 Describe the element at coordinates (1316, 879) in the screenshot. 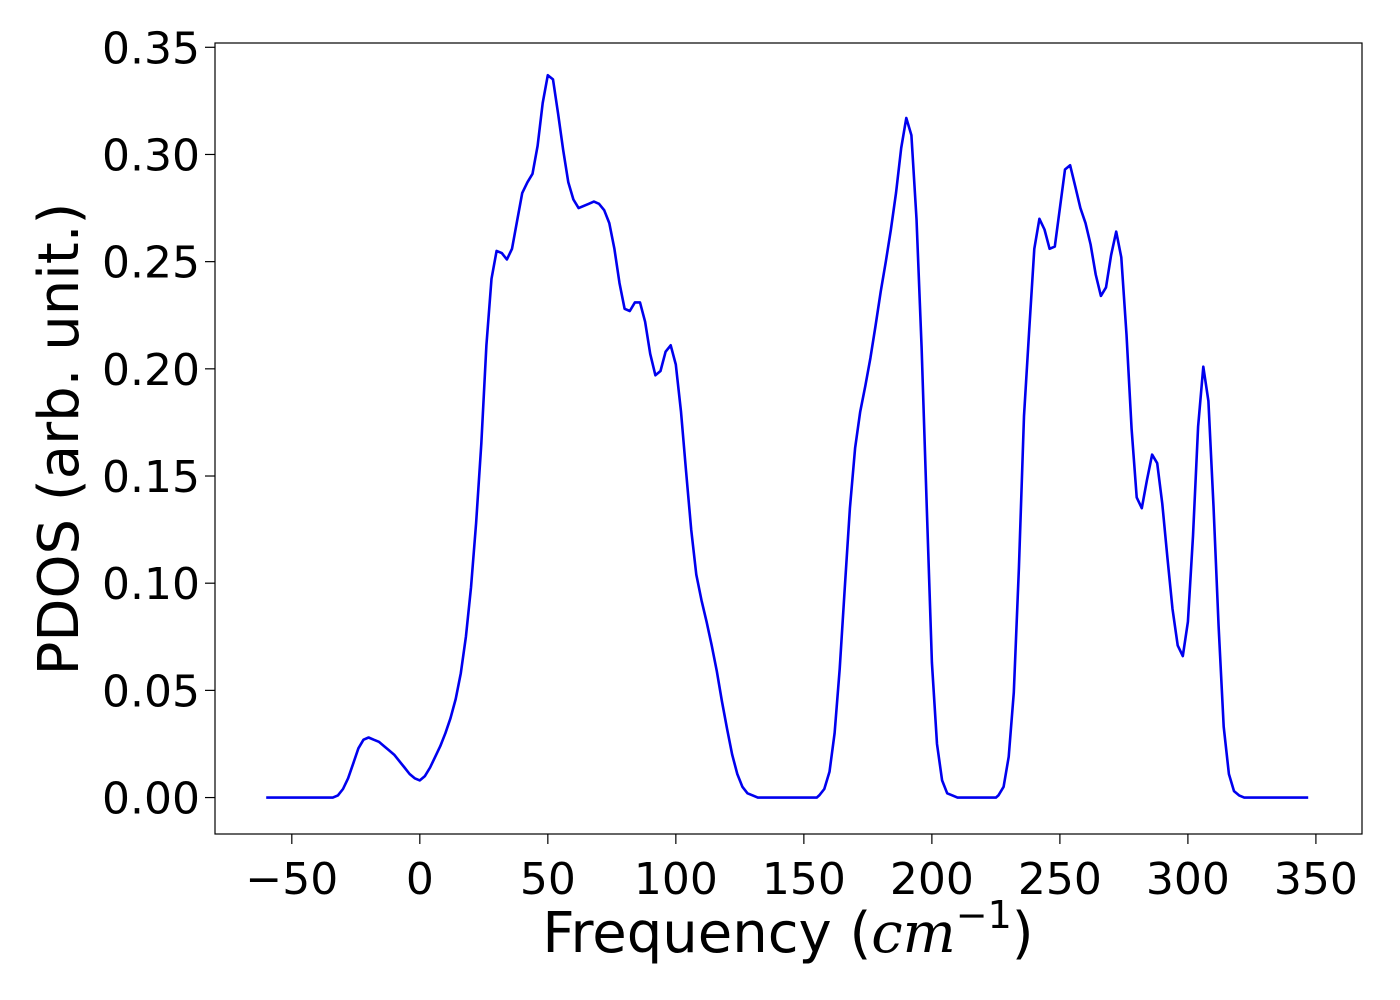

I see `x-tick-label: 350` at that location.